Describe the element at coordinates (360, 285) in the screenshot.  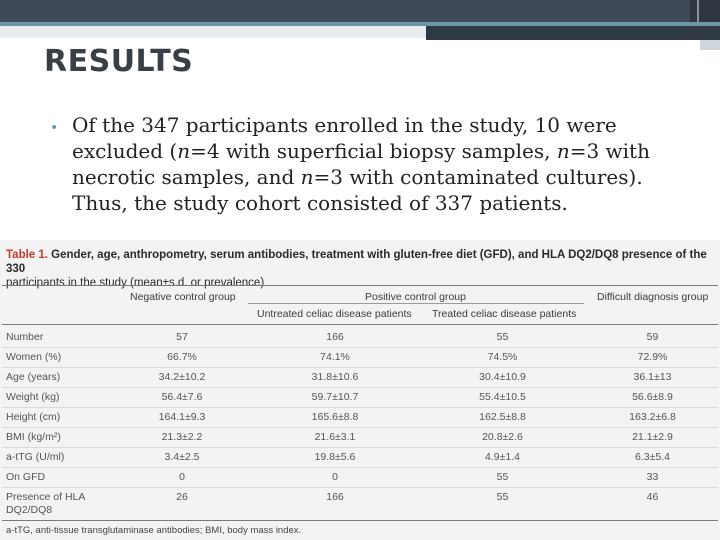
I see `table-top-rule` at that location.